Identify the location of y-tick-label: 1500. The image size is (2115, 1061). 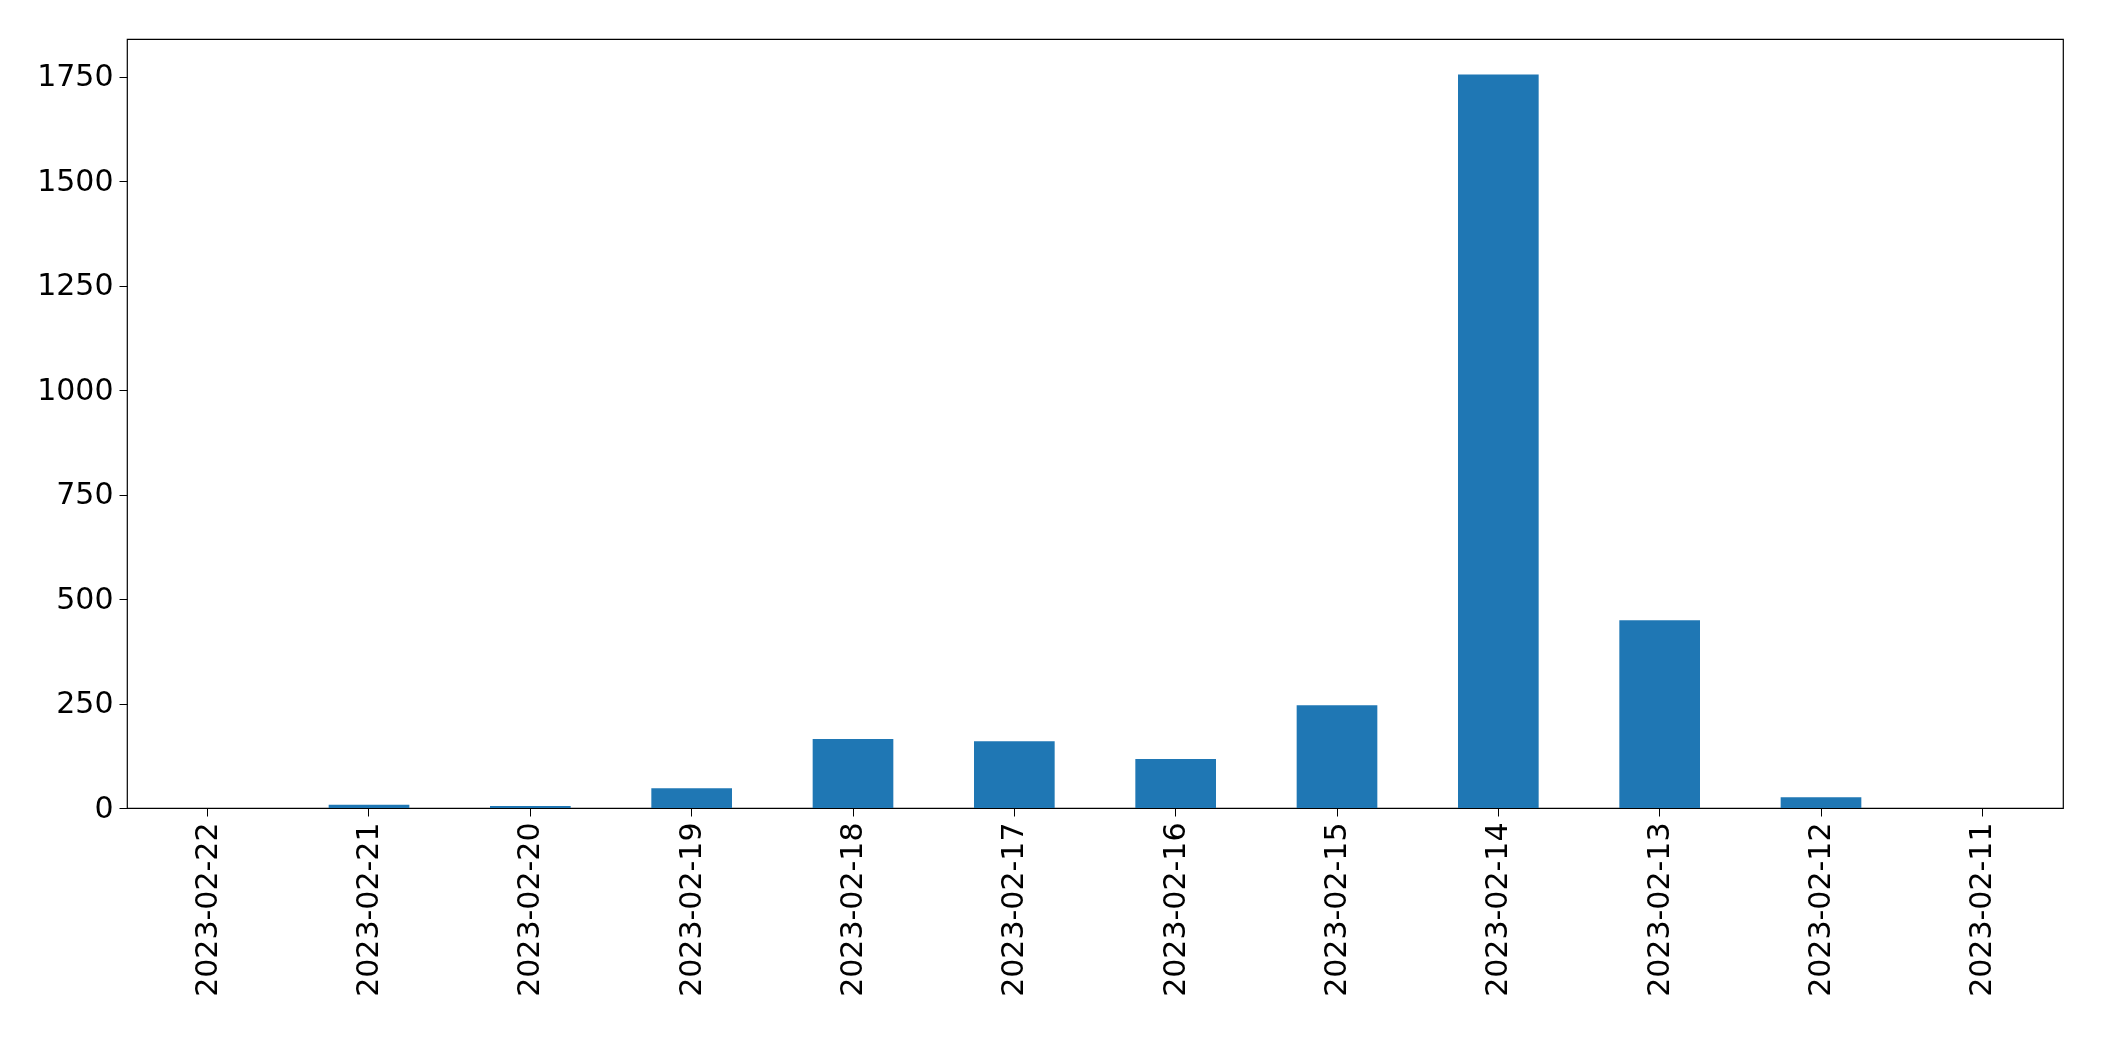
(75, 180).